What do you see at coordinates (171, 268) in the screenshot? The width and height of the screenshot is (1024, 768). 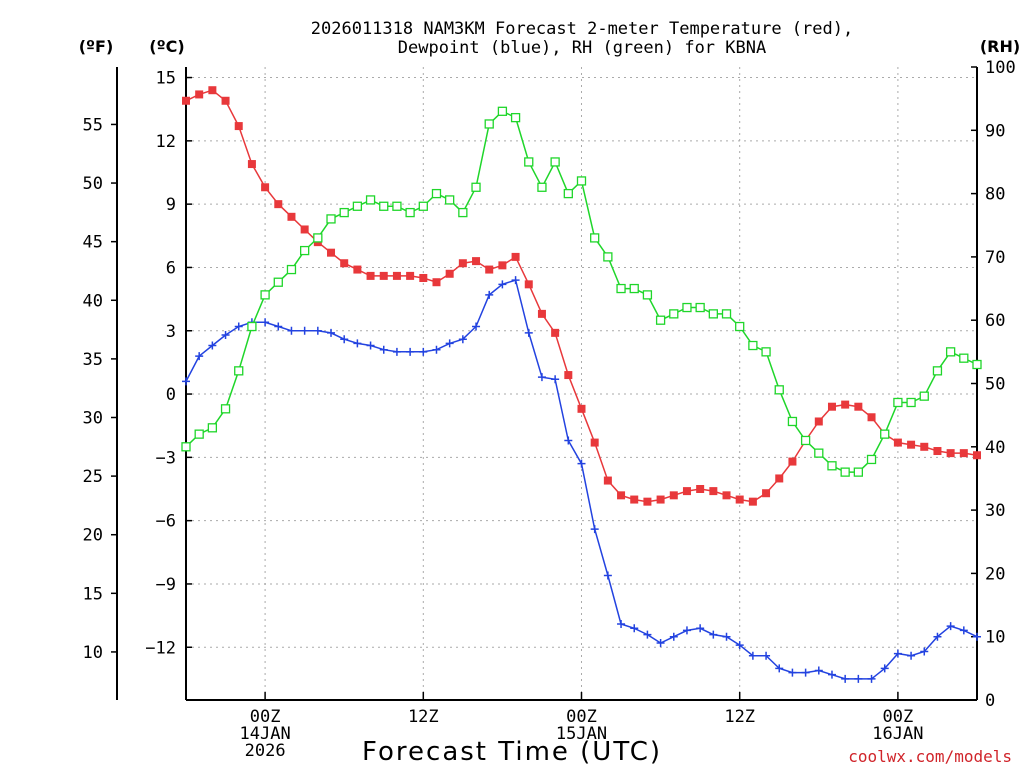 I see `celsius-tick-label-3: 6` at bounding box center [171, 268].